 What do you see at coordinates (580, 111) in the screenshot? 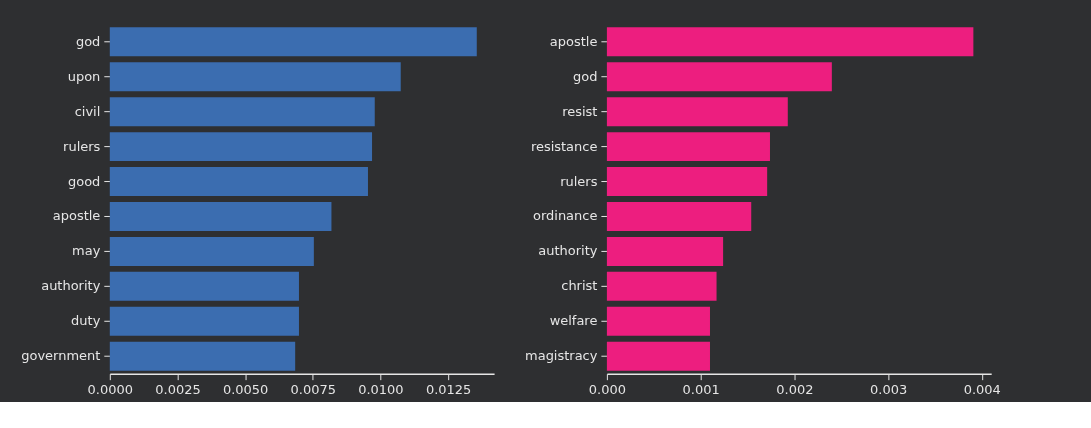
I see `y-tick-label: resist` at bounding box center [580, 111].